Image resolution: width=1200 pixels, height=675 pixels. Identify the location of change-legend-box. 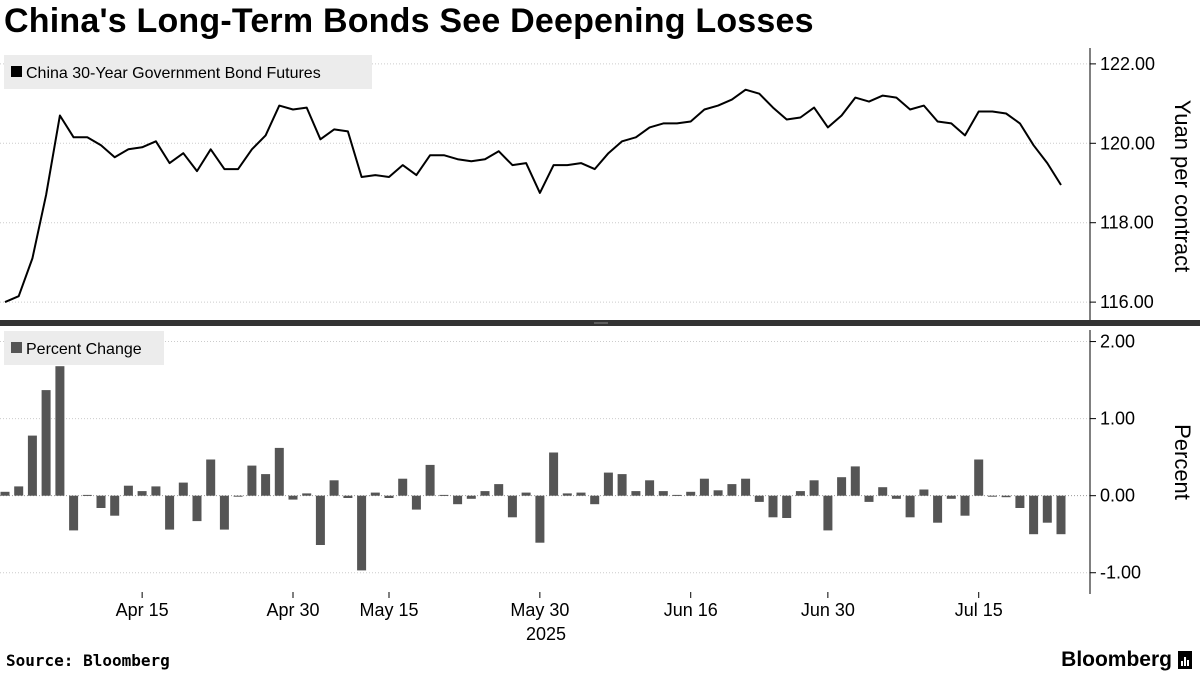
(84, 348).